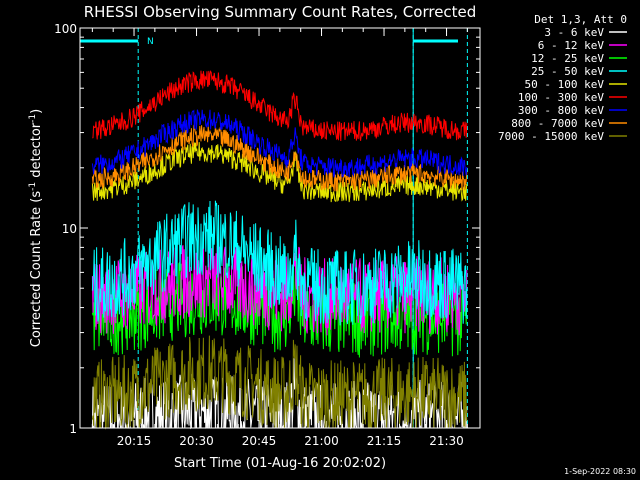  What do you see at coordinates (150, 42) in the screenshot?
I see `attenuator-marker: N` at bounding box center [150, 42].